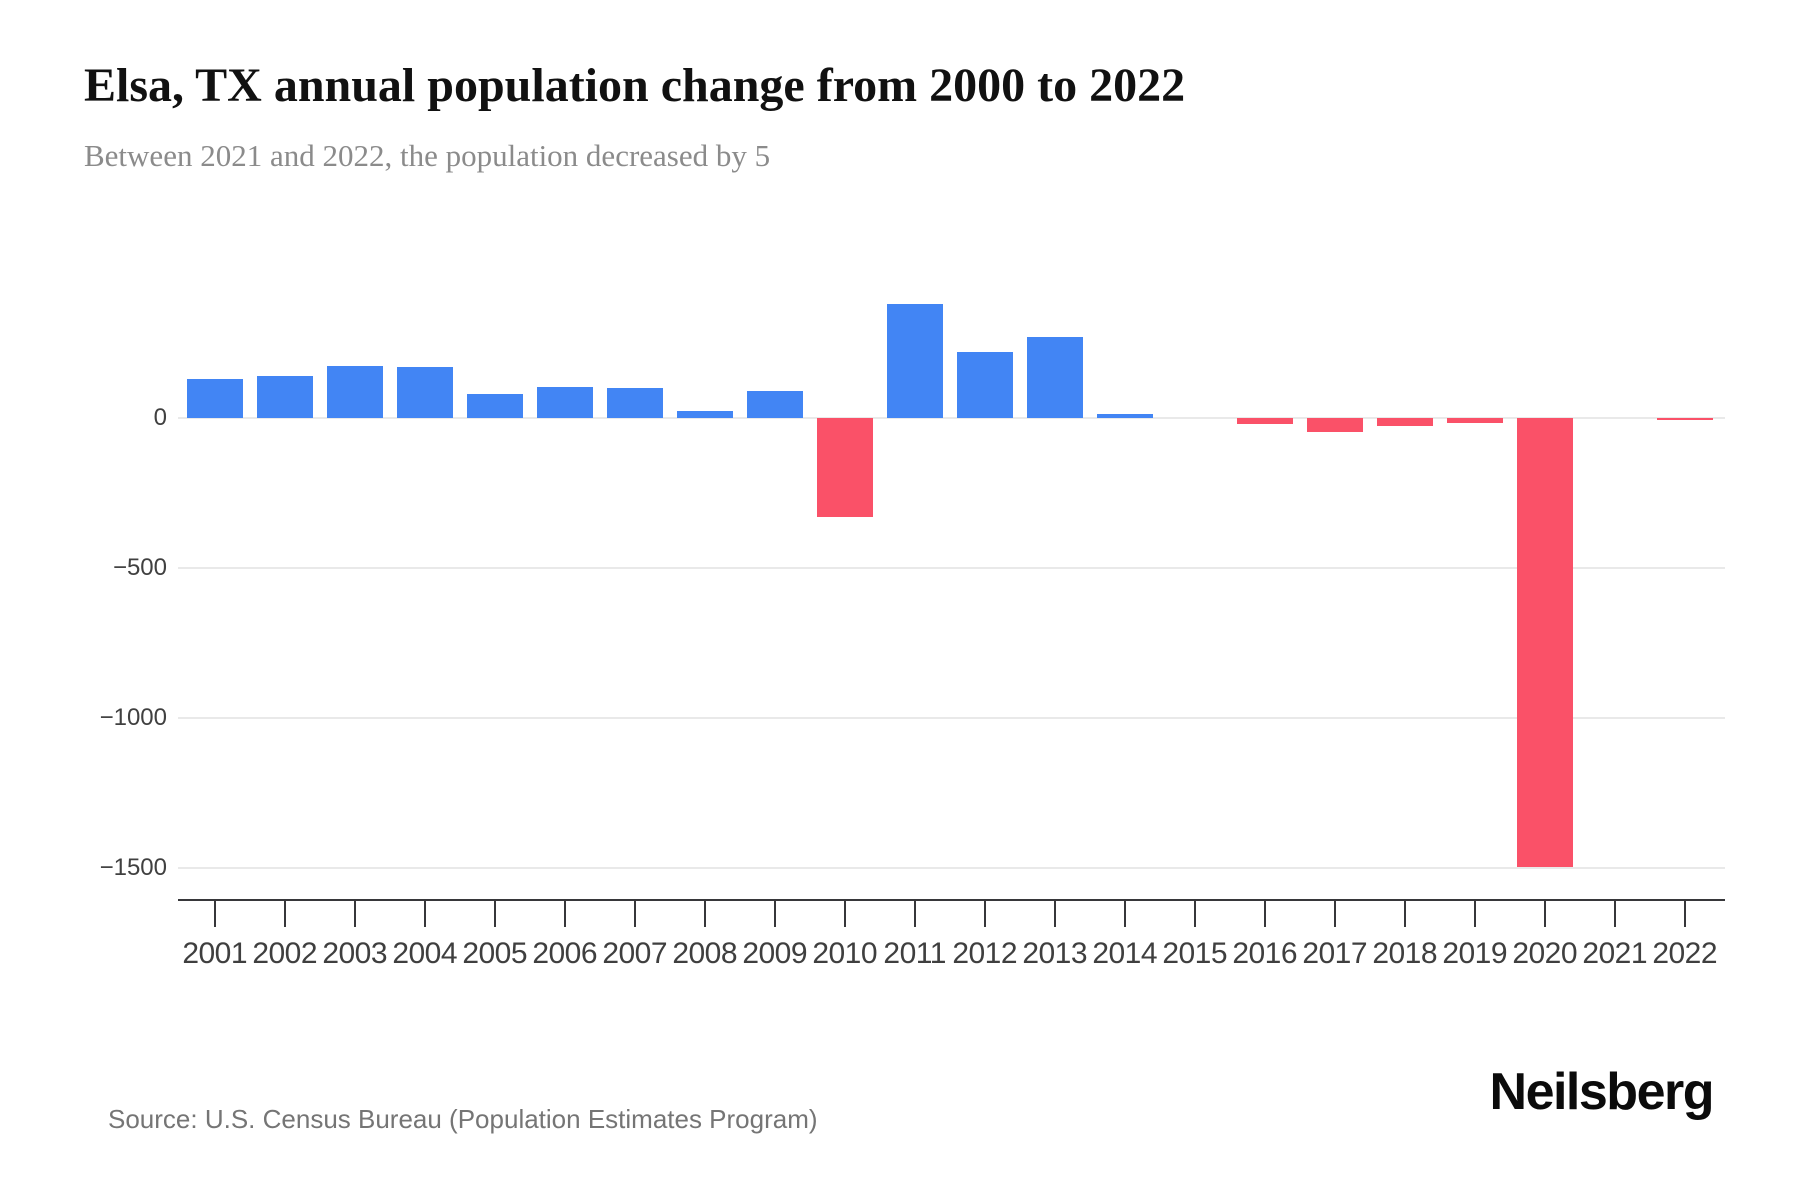 The width and height of the screenshot is (1800, 1200). I want to click on bar-2004, so click(424, 392).